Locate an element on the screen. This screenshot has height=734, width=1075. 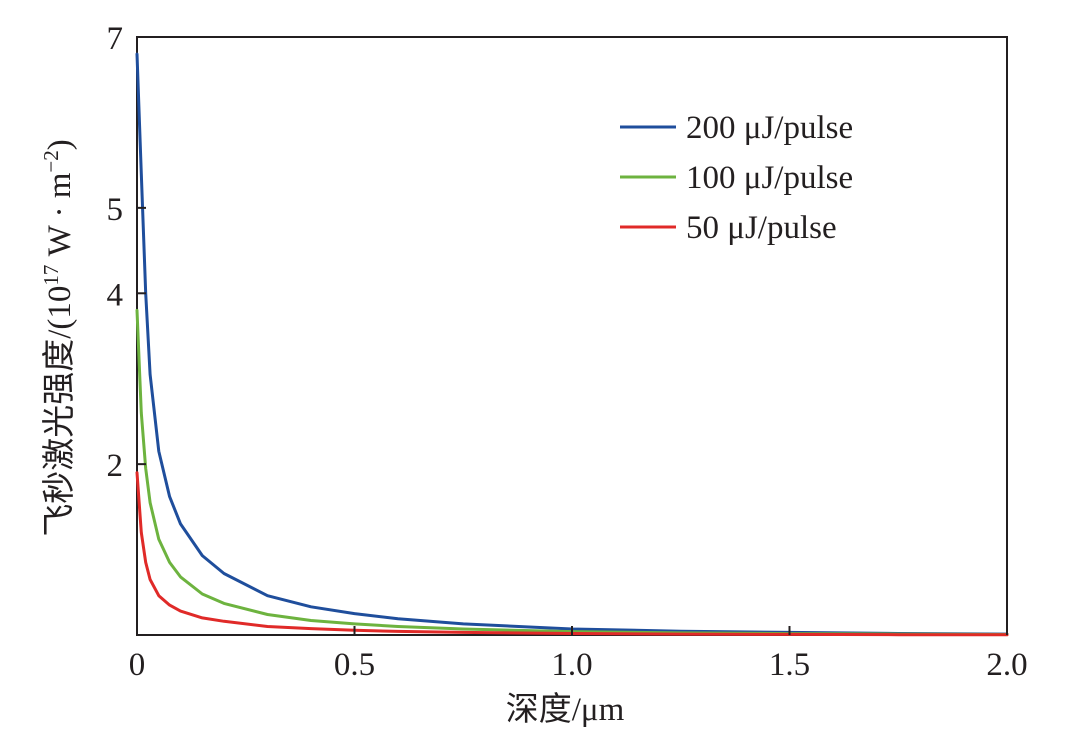
x-tick-label-0: 0 is located at coordinates (137, 665).